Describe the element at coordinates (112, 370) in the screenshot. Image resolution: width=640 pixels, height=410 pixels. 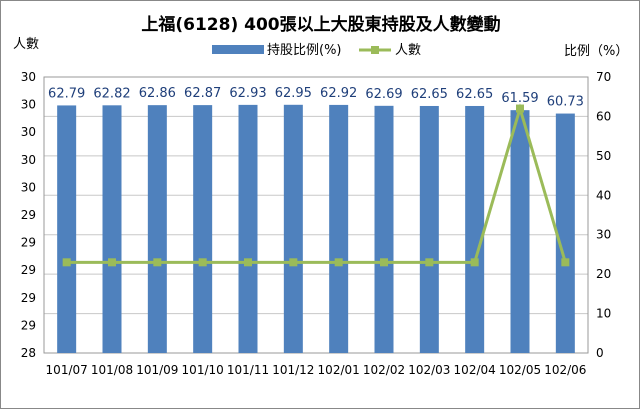
I see `x-axis-tick-label: 101/08` at that location.